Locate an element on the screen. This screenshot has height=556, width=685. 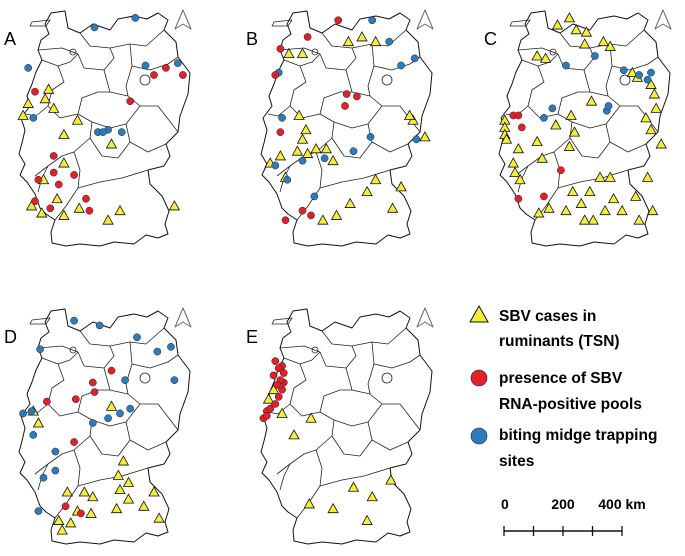
legend-blue-symbol is located at coordinates (479, 436).